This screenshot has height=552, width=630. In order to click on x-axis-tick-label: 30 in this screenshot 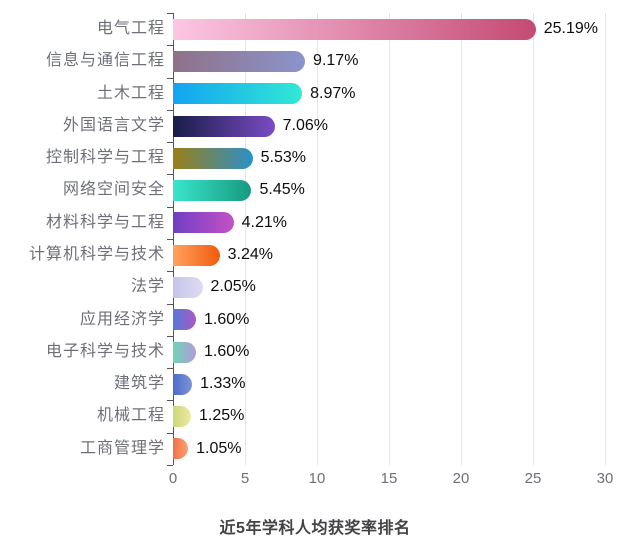, I will do `click(605, 478)`.